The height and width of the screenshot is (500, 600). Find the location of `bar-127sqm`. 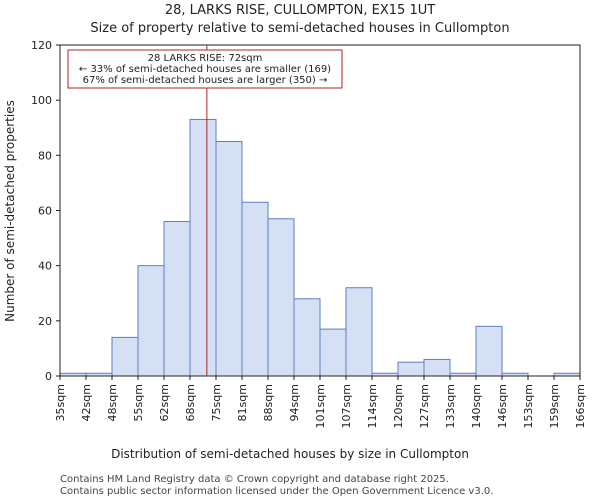

bar-127sqm is located at coordinates (437, 367).